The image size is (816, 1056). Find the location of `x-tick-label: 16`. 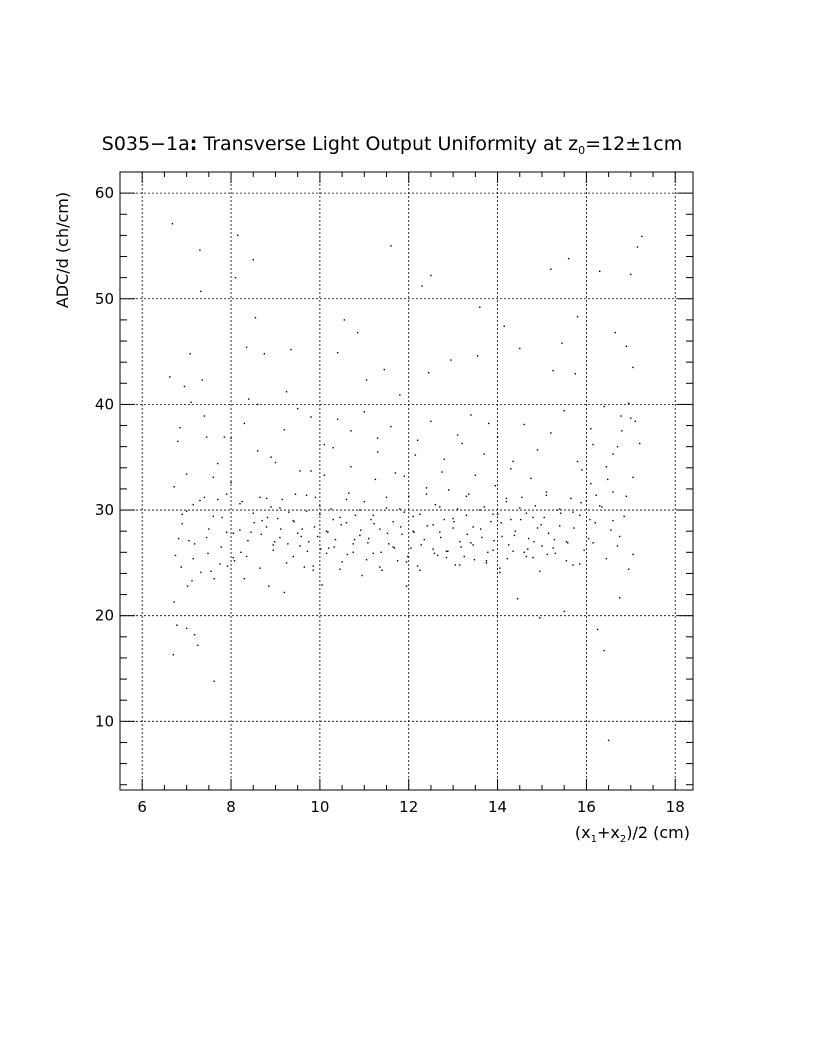

x-tick-label: 16 is located at coordinates (586, 807).